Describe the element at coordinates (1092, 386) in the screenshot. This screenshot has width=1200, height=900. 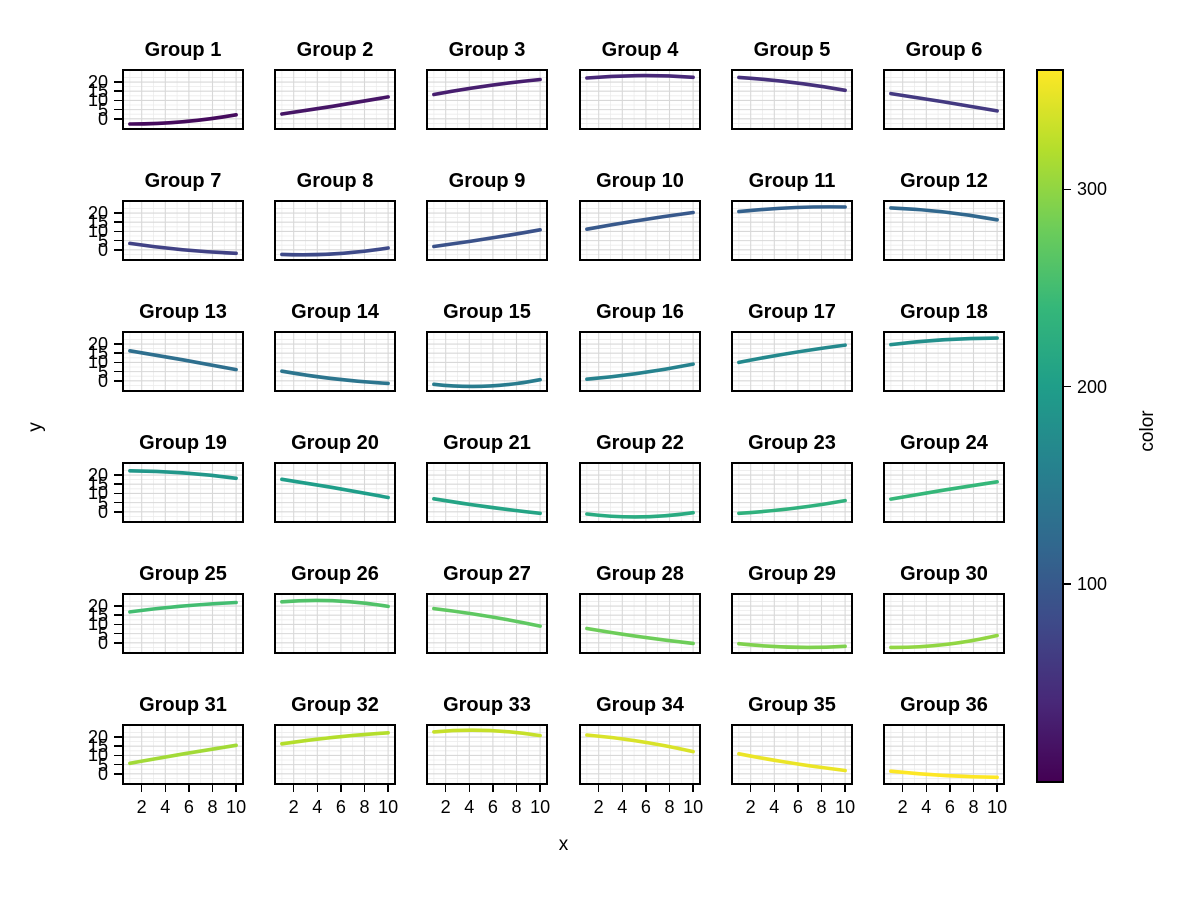
I see `colorbar-tick-label: 200` at that location.